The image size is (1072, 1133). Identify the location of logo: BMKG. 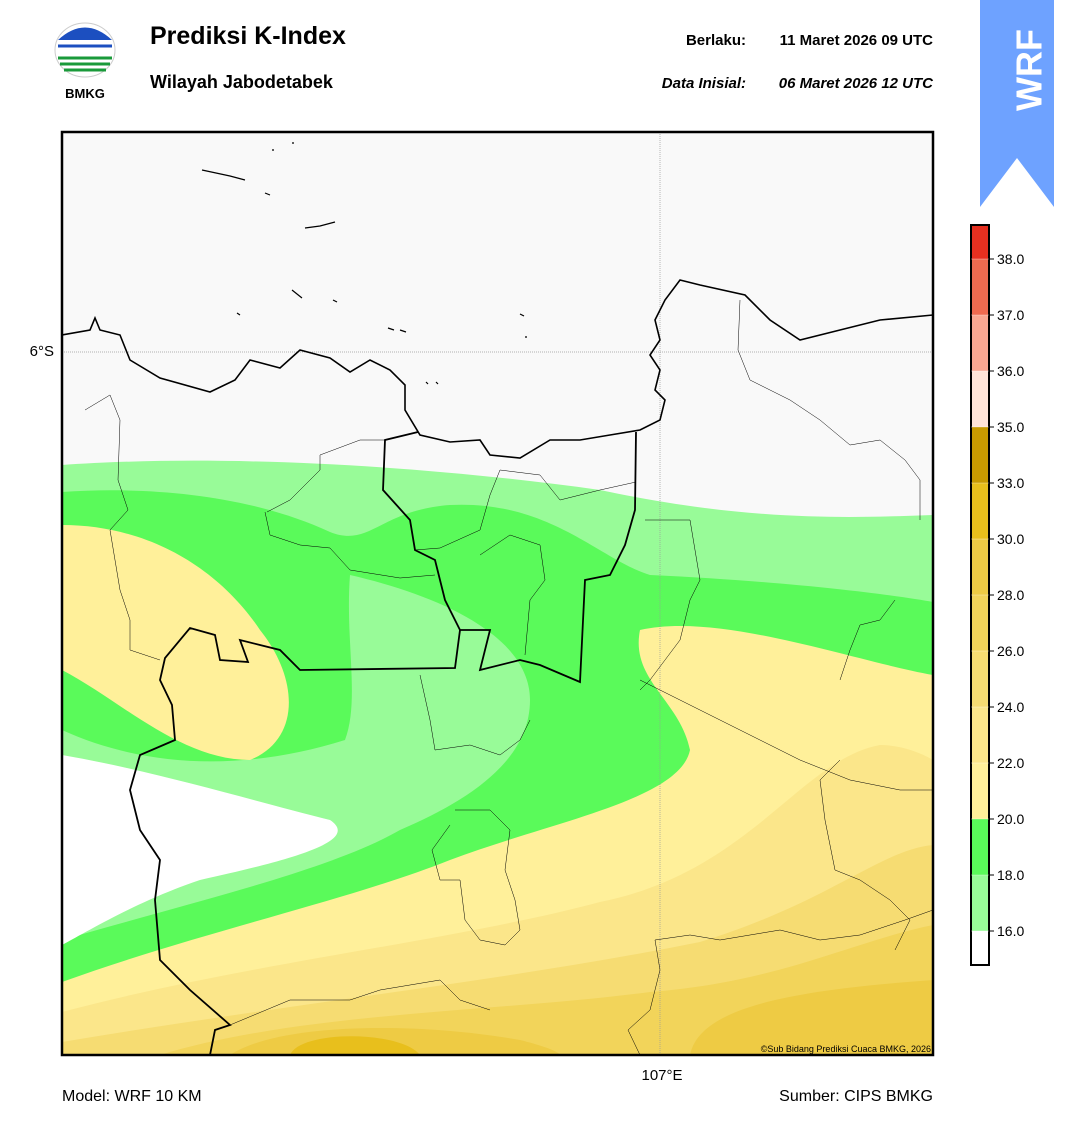
(85, 61).